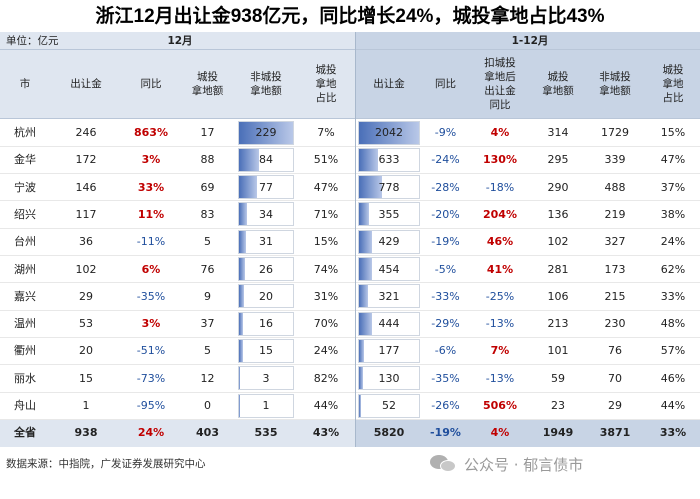 The width and height of the screenshot is (700, 499). What do you see at coordinates (151, 187) in the screenshot?
I see `cell-dec-yoy: 33%` at bounding box center [151, 187].